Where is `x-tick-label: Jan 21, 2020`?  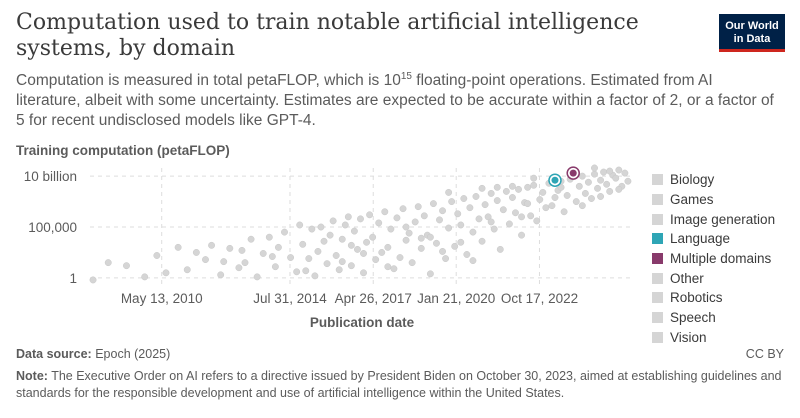 x-tick-label: Jan 21, 2020 is located at coordinates (456, 298).